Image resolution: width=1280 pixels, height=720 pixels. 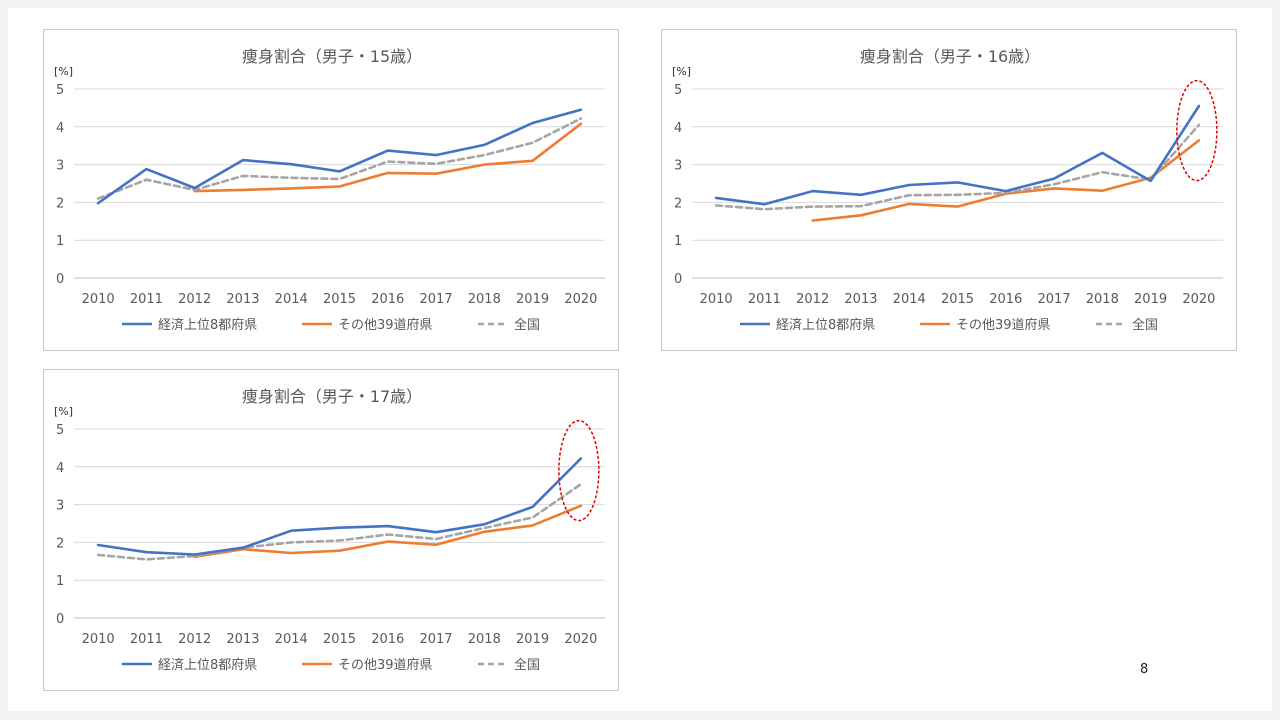 What do you see at coordinates (1144, 669) in the screenshot?
I see `page-number: 8` at bounding box center [1144, 669].